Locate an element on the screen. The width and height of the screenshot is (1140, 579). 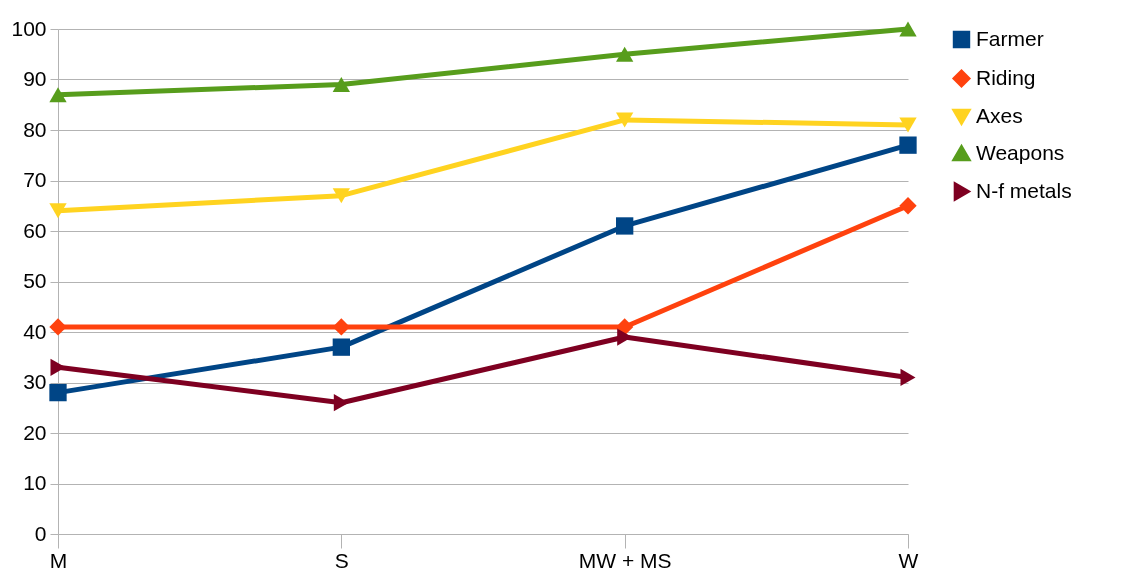
legend-label: Riding is located at coordinates (1006, 77).